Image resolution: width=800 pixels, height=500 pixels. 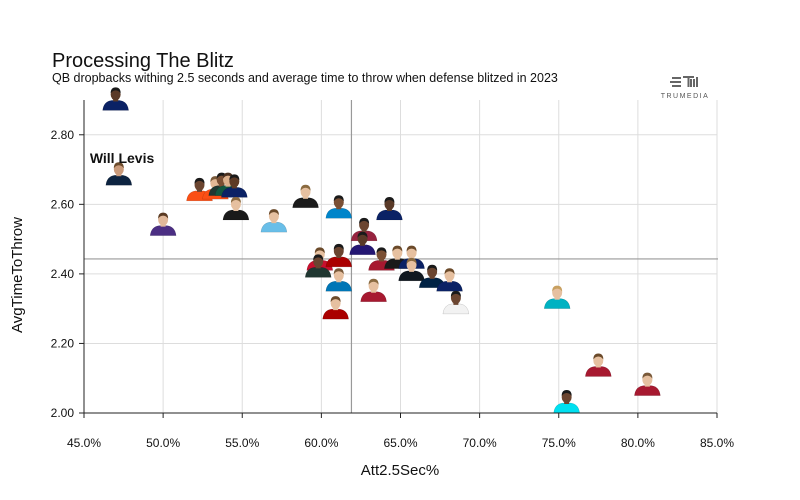 I want to click on x-tick-label: 55.0%, so click(x=242, y=443).